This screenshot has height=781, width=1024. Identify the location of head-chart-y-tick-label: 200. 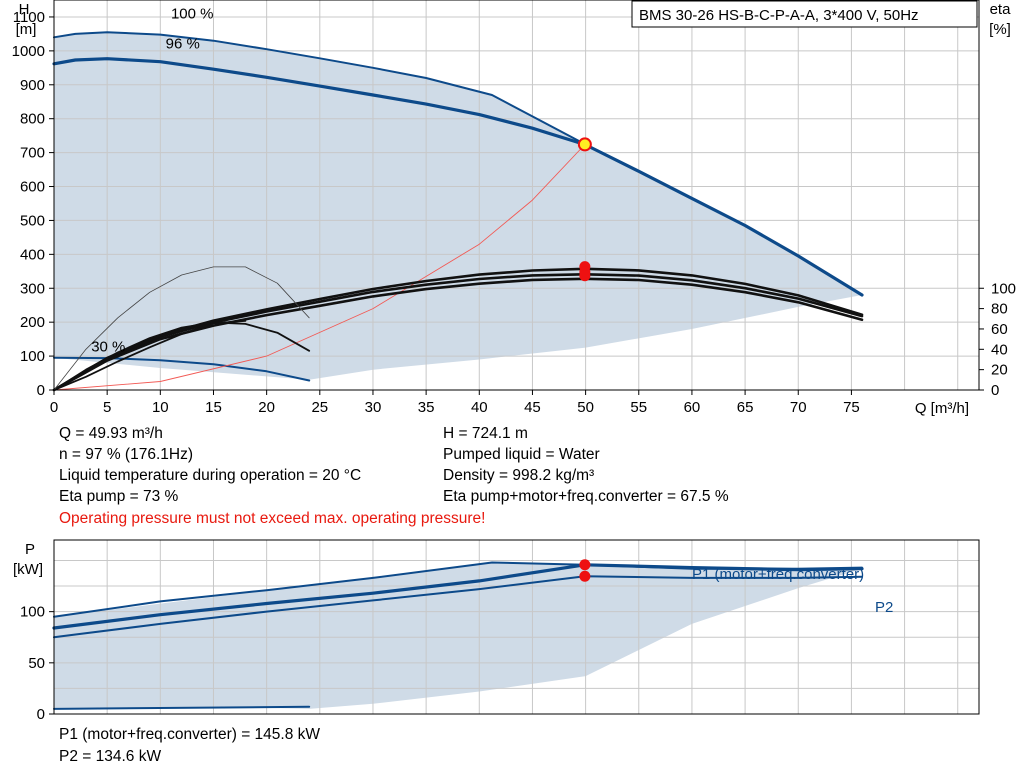
(32, 322).